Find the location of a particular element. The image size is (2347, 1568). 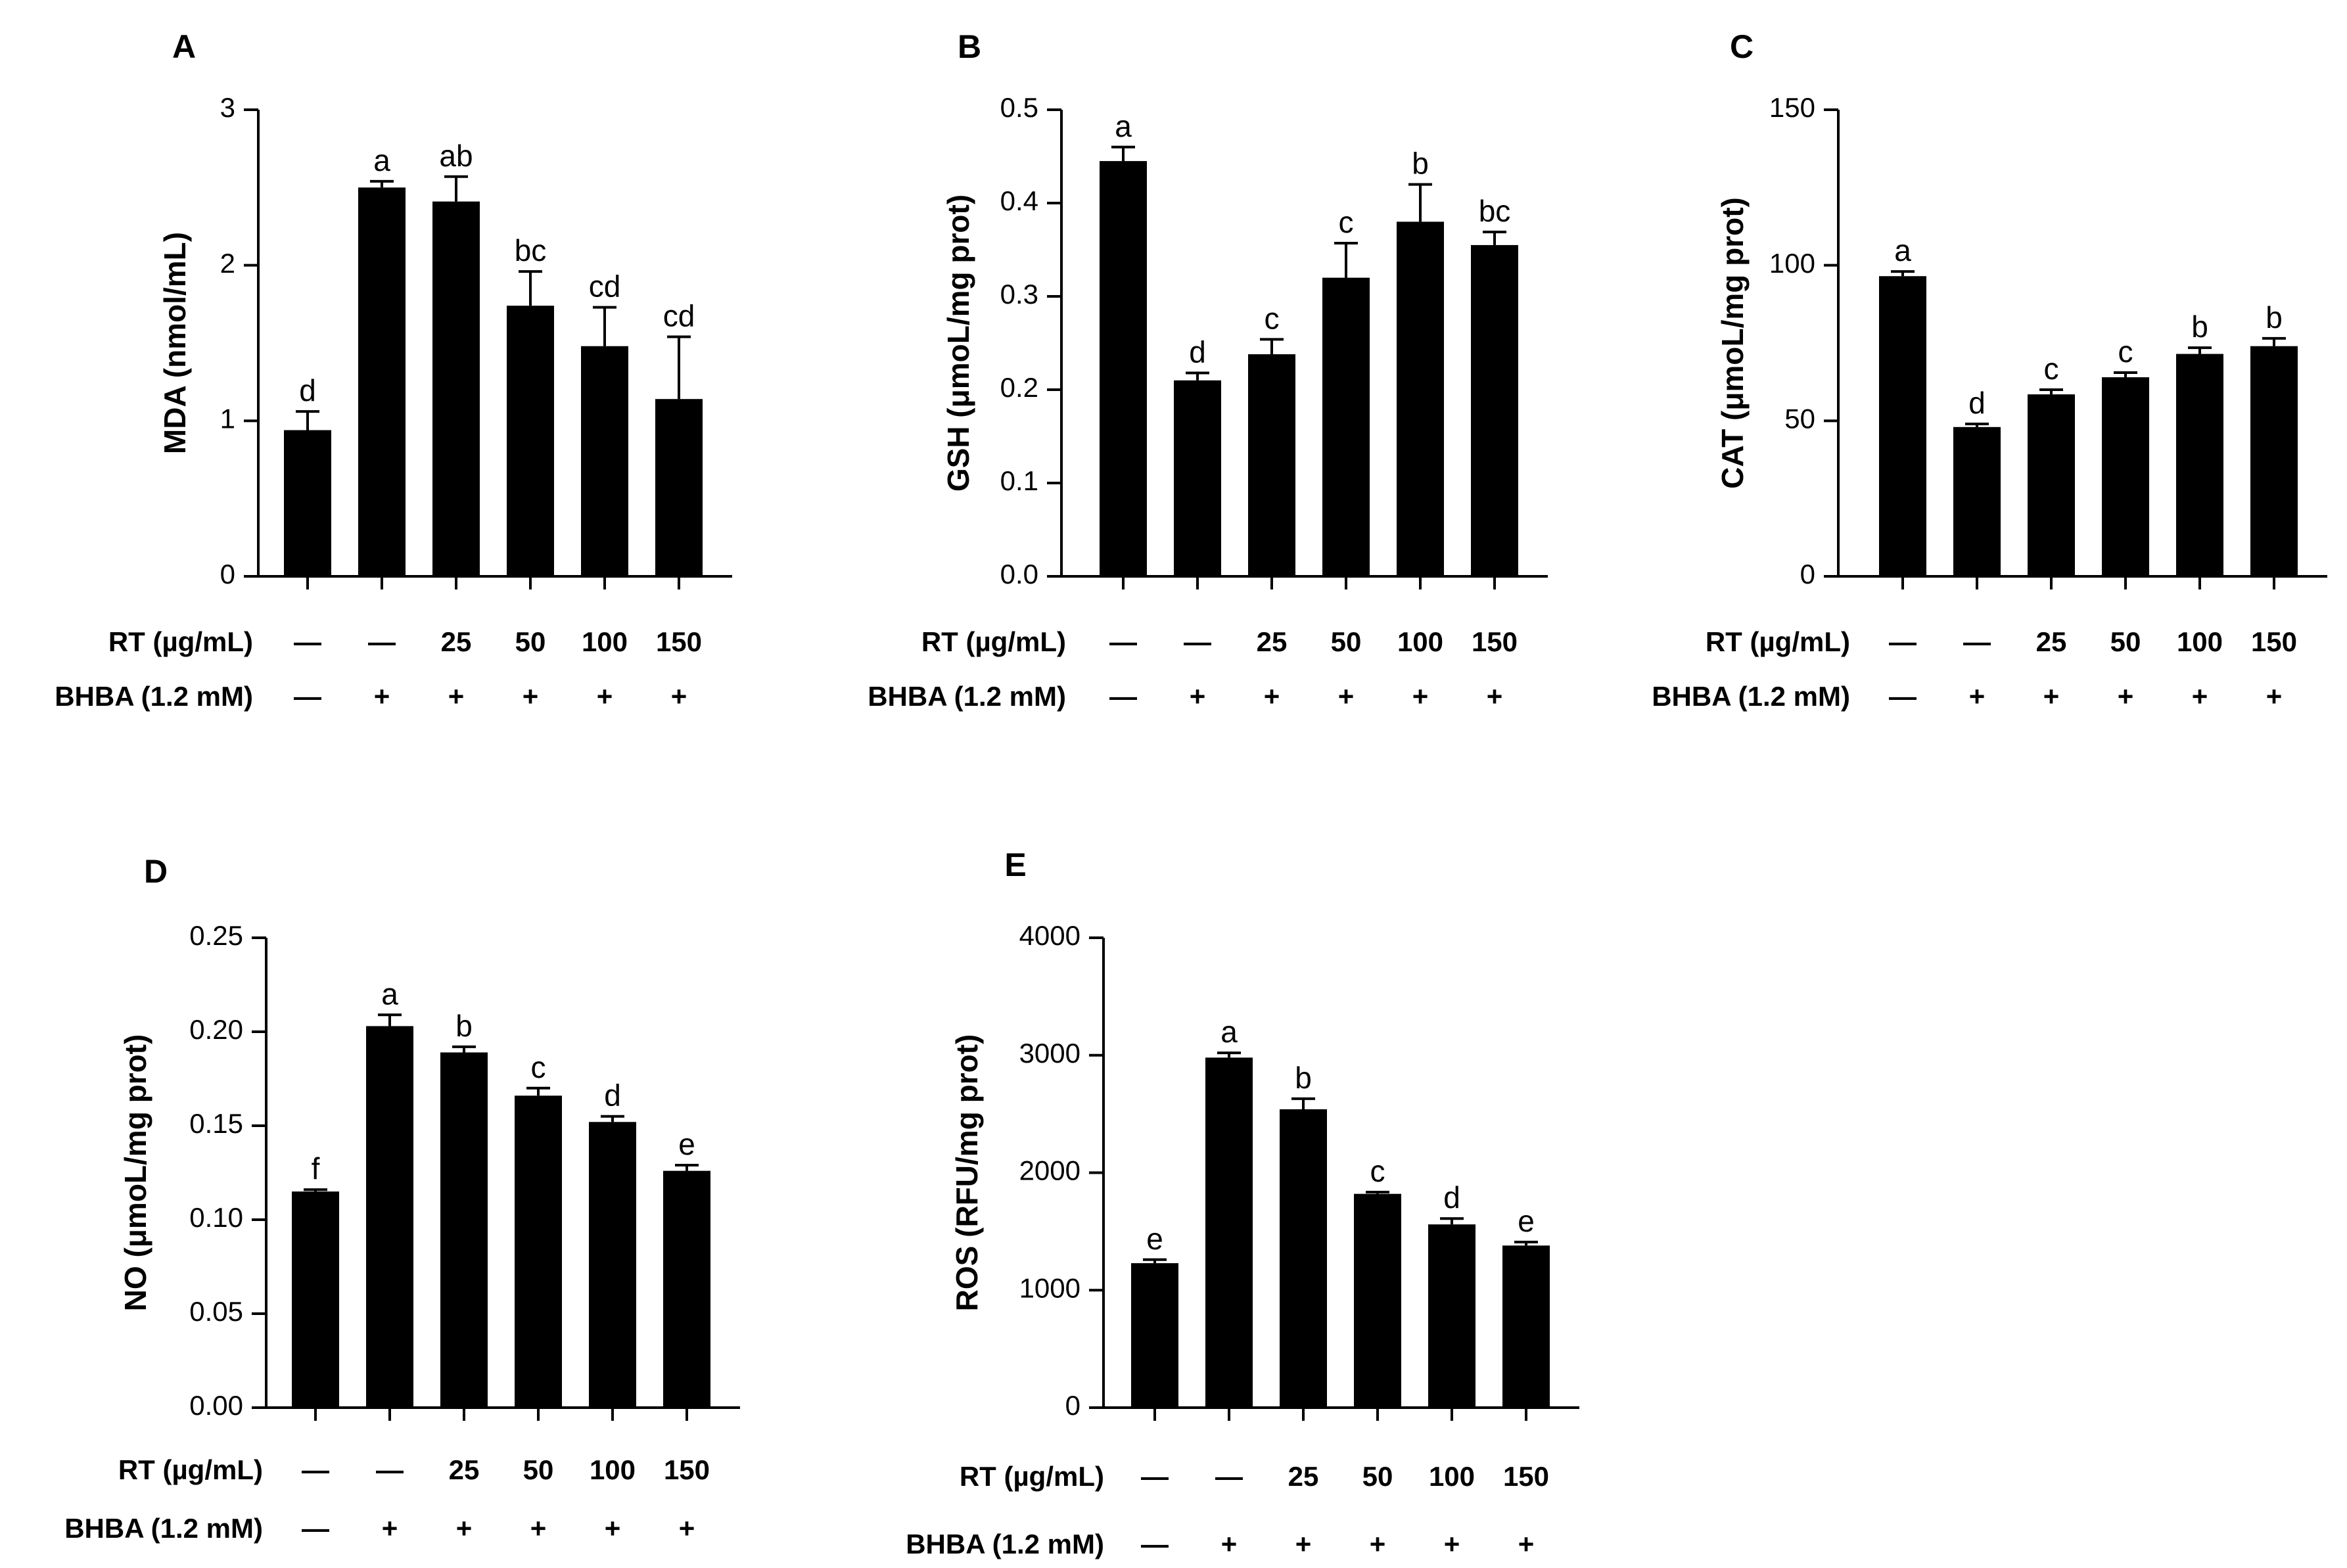

y-tick-label: 2 is located at coordinates (228, 263).